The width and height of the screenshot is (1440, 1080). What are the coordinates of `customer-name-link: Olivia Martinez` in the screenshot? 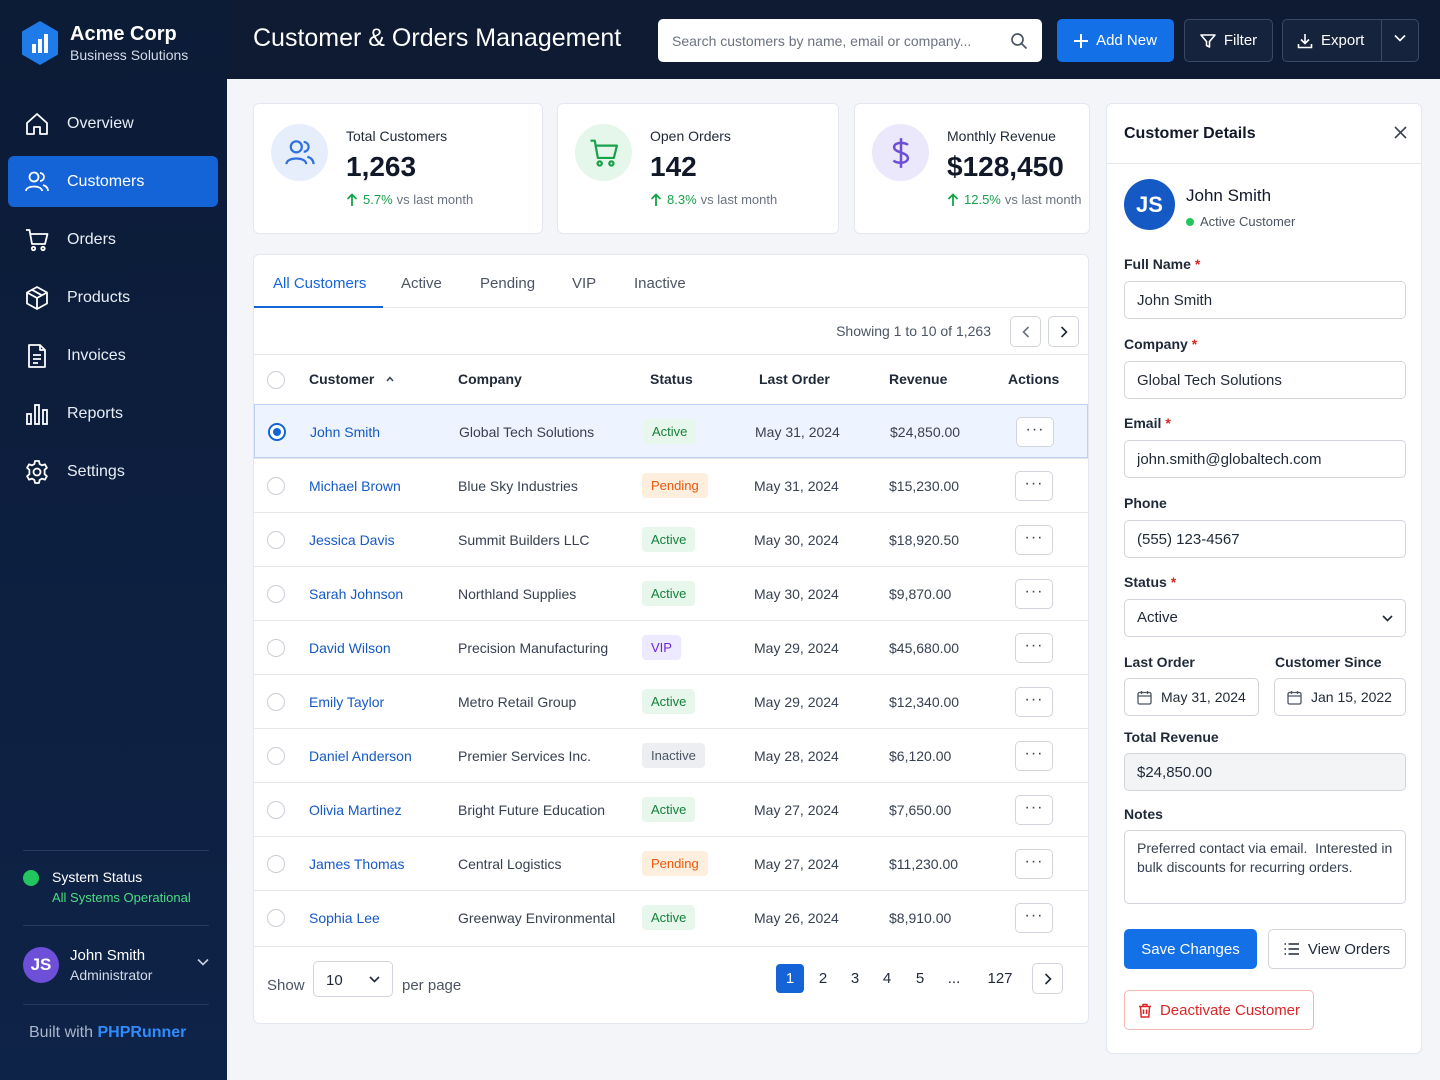 It's located at (355, 810).